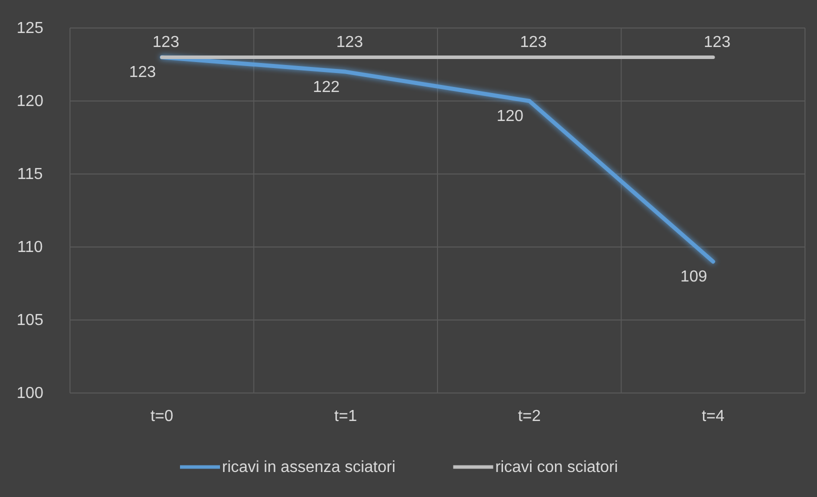  I want to click on y-tick-label: 125, so click(30, 28).